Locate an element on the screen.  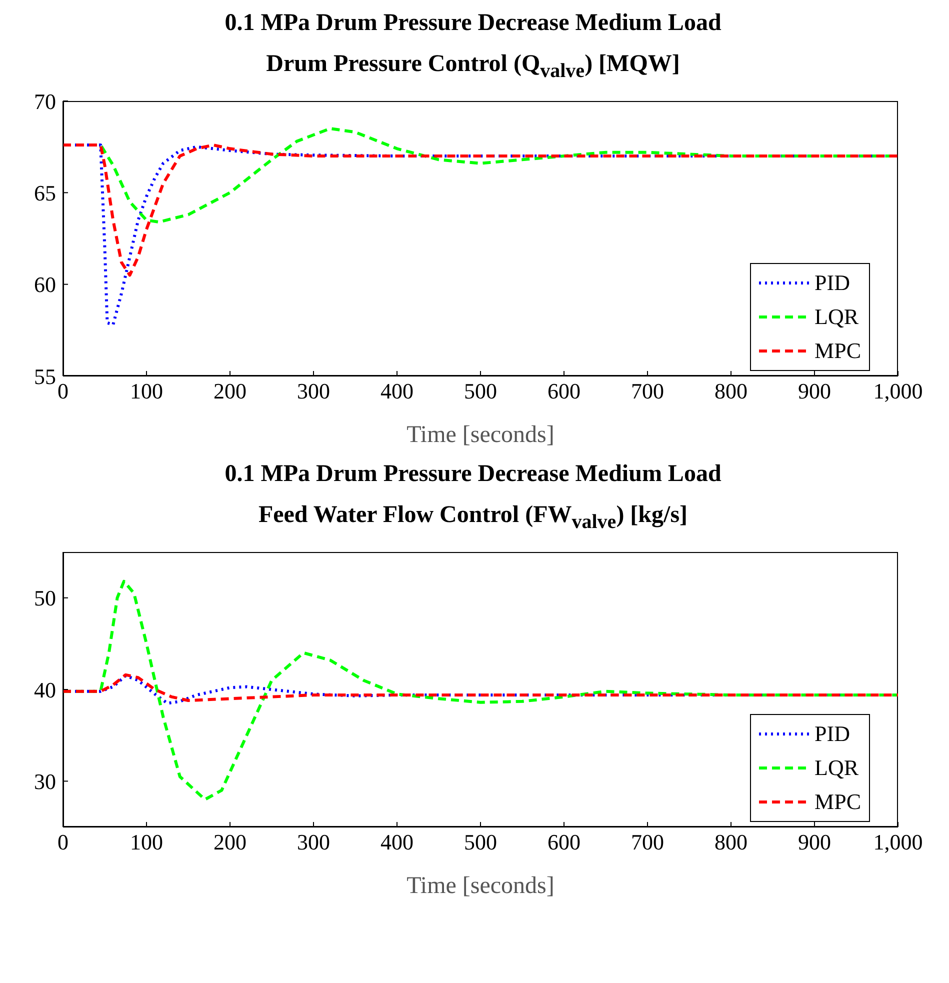
line-series is located at coordinates (480, 209).